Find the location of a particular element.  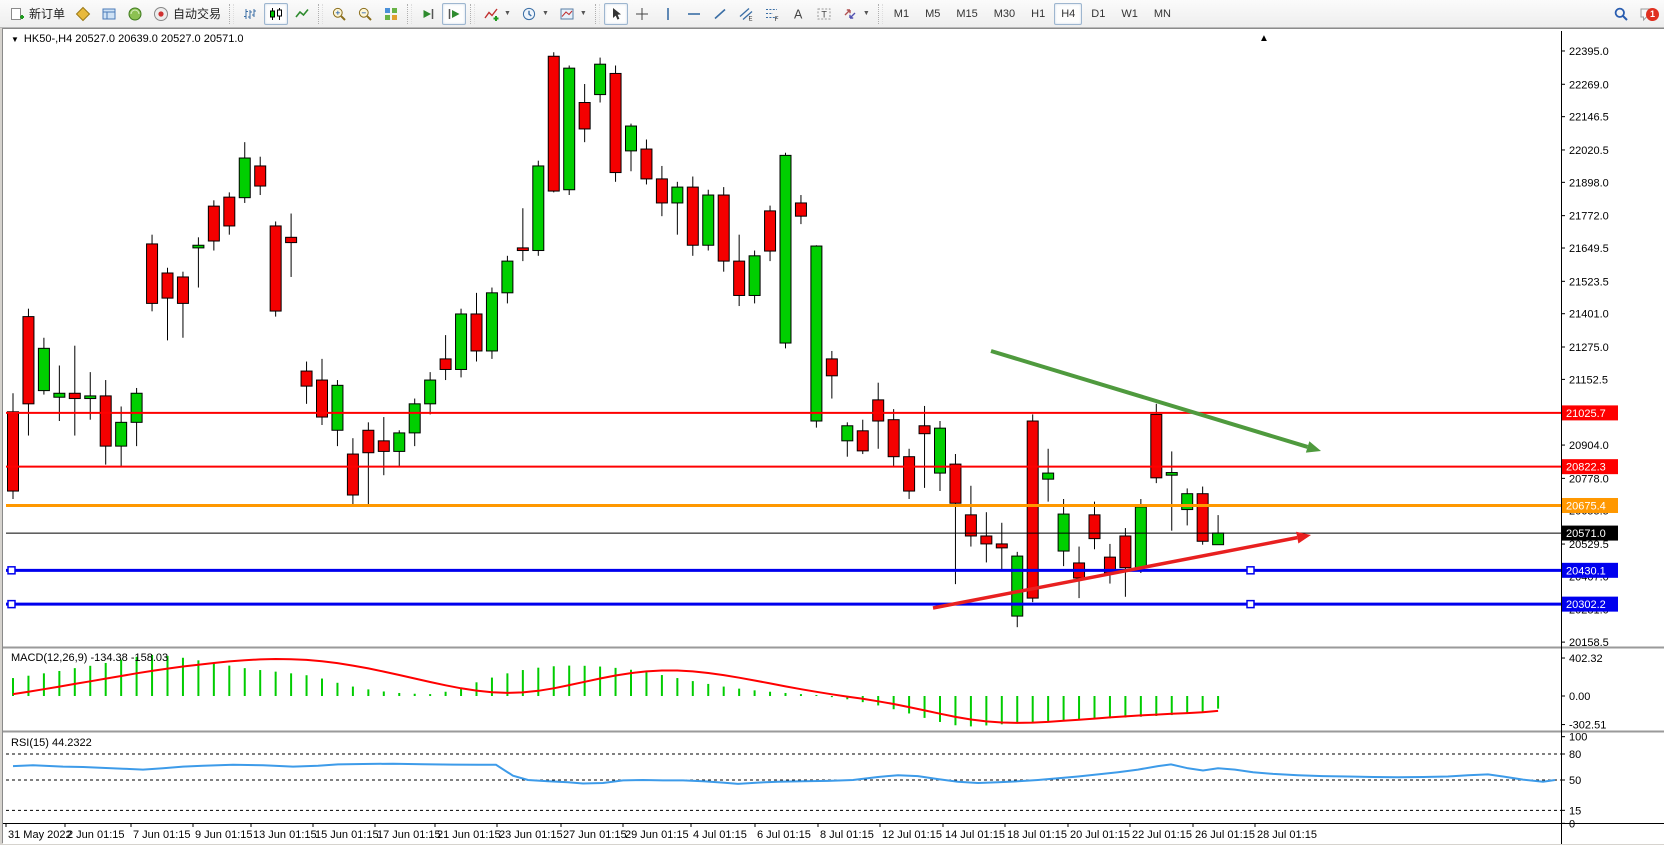

tile-windows-icon is located at coordinates (391, 14).